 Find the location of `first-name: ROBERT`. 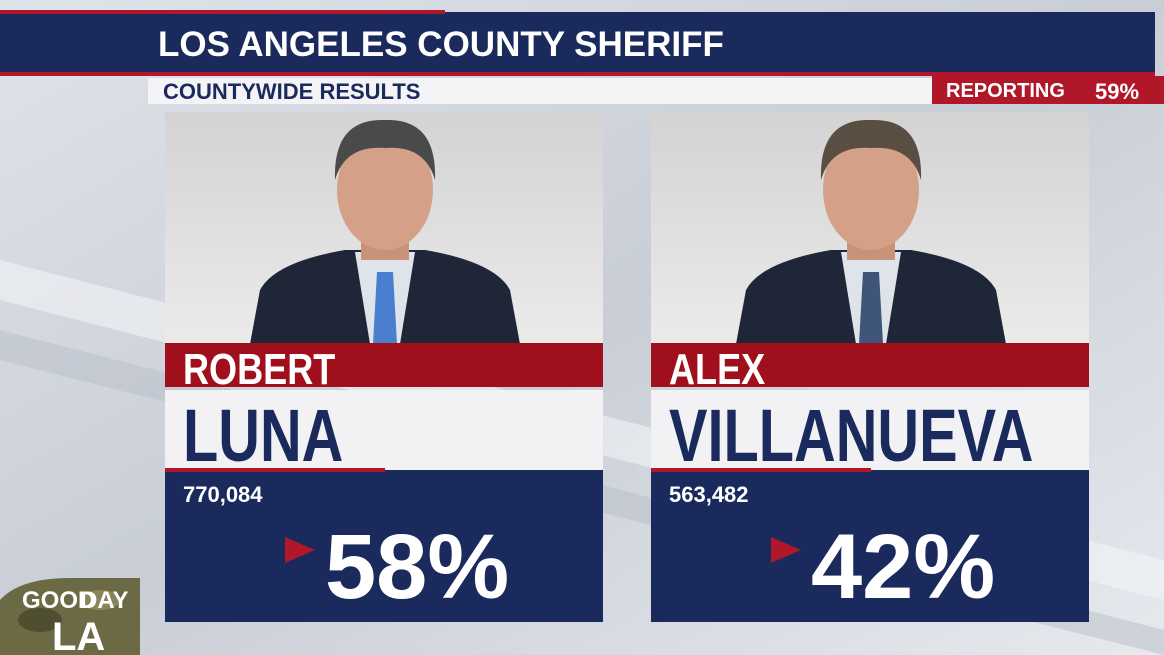

first-name: ROBERT is located at coordinates (259, 369).